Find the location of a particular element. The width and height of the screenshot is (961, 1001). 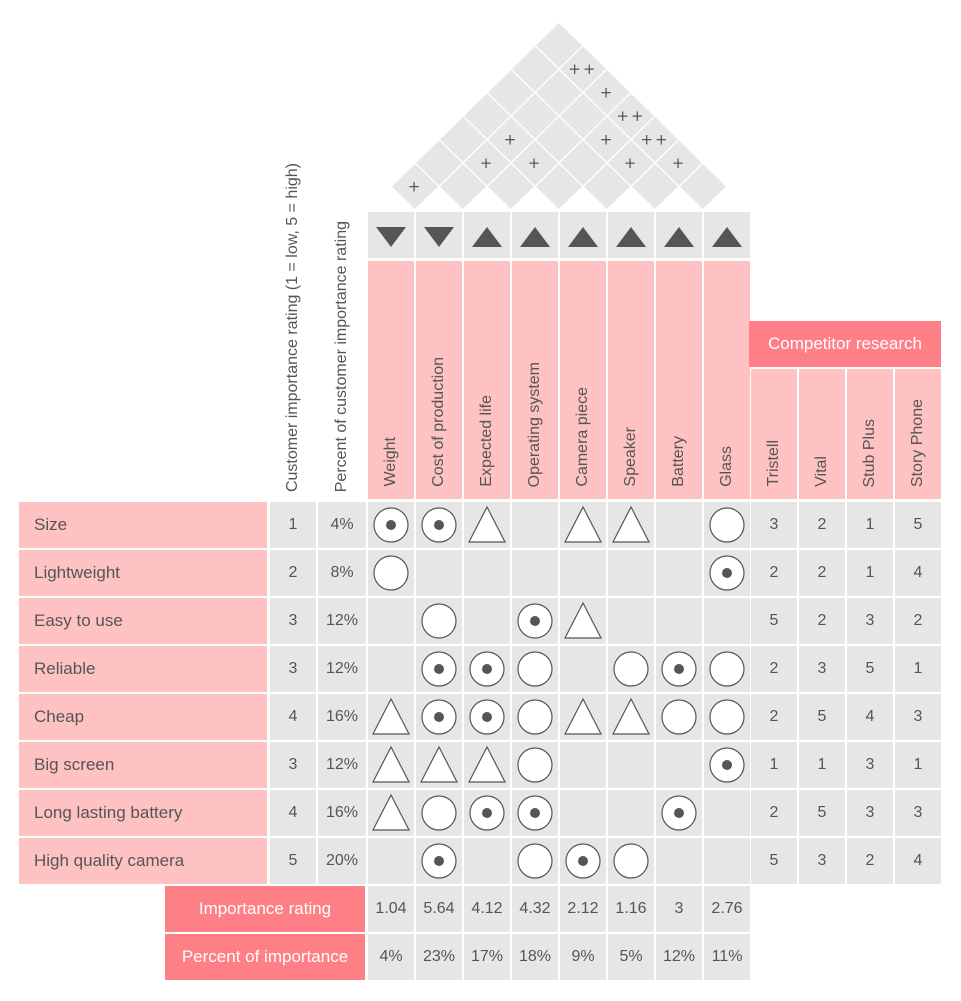

competitor-header-2: Stub Plus is located at coordinates (870, 434).